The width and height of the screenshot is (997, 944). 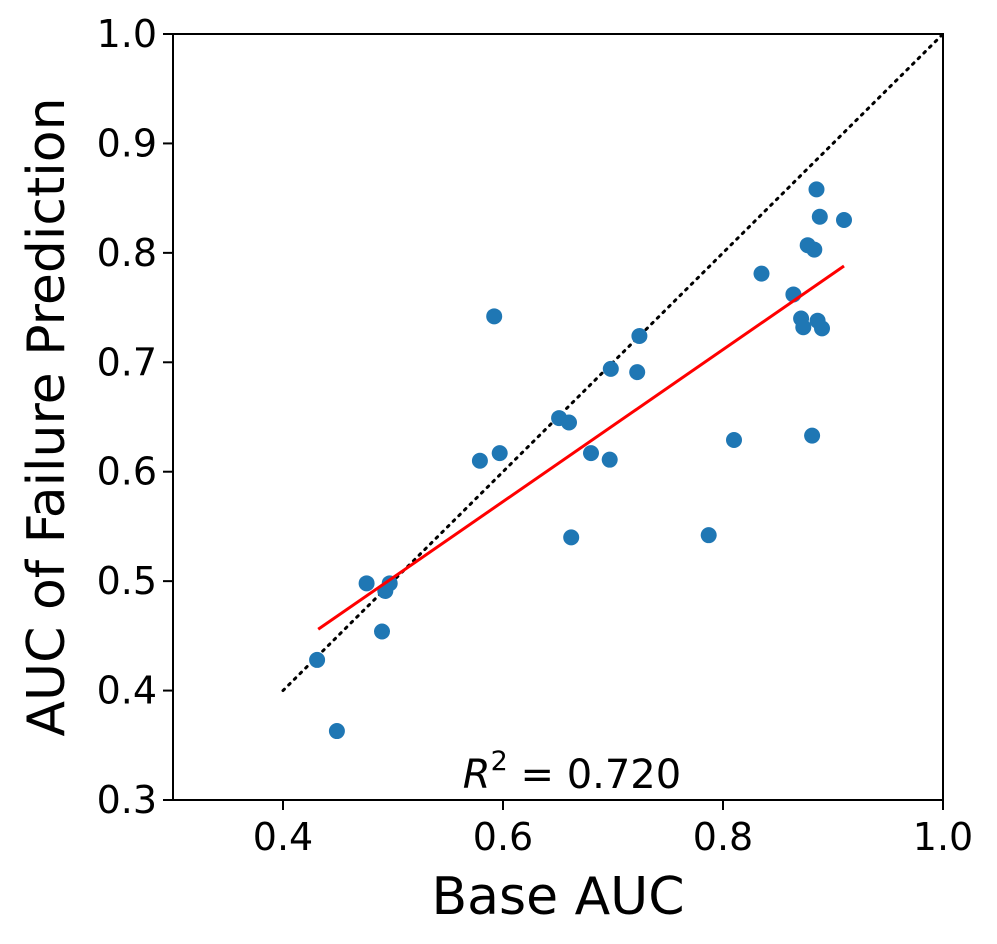 What do you see at coordinates (723, 837) in the screenshot?
I see `x-tick-label-2: 0.8` at bounding box center [723, 837].